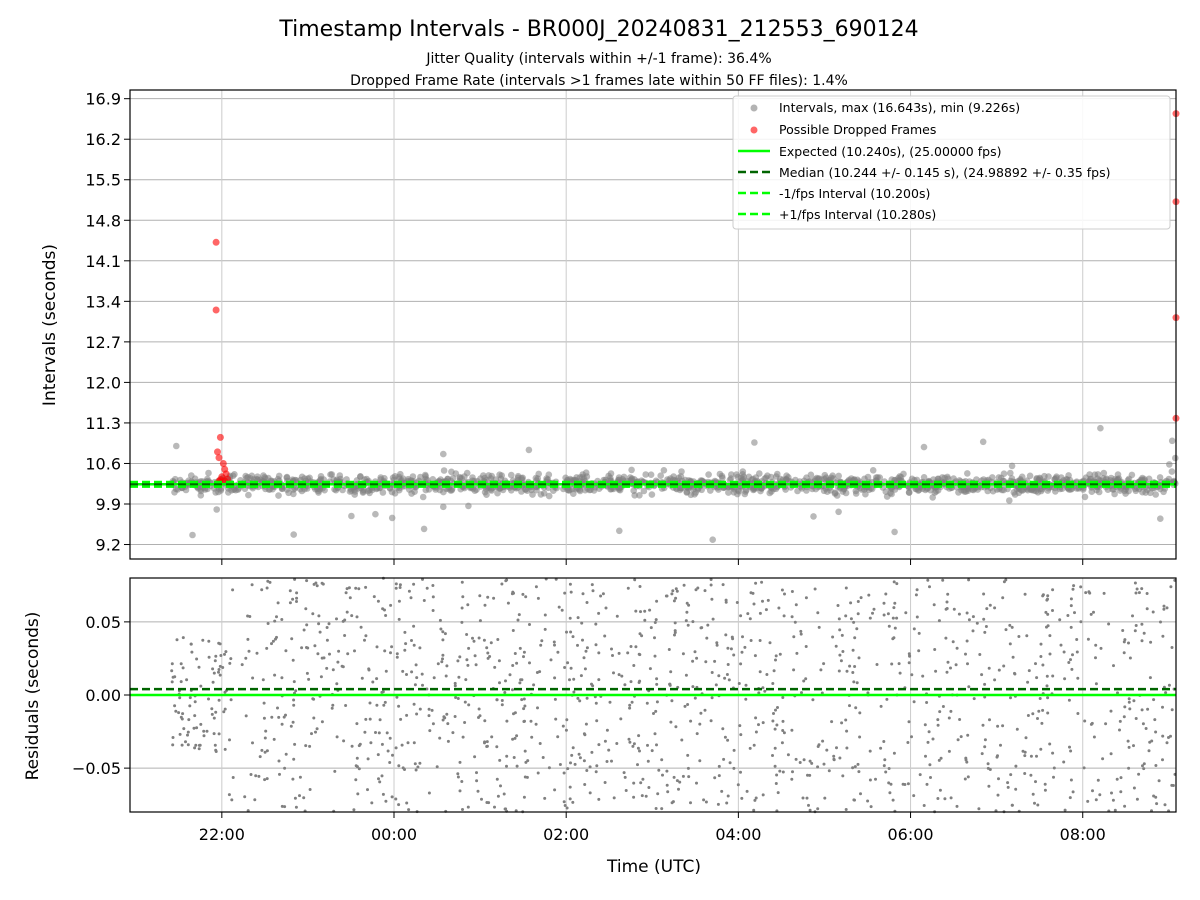 The width and height of the screenshot is (1200, 900). I want to click on legend-dropped-label: Possible Dropped Frames, so click(857, 129).